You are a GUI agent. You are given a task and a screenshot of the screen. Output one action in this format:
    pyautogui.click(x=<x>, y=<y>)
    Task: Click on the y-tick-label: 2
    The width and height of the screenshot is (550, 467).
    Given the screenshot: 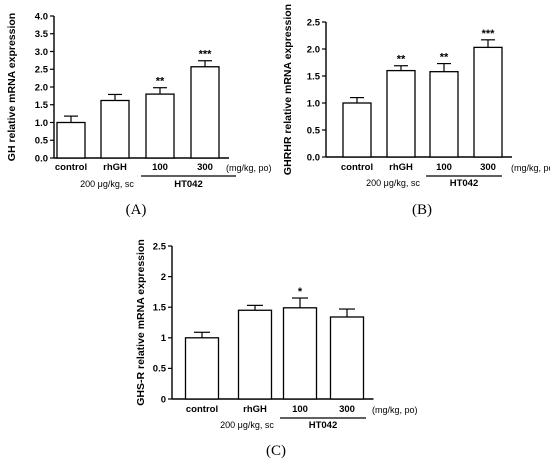 What is the action you would take?
    pyautogui.click(x=163, y=277)
    